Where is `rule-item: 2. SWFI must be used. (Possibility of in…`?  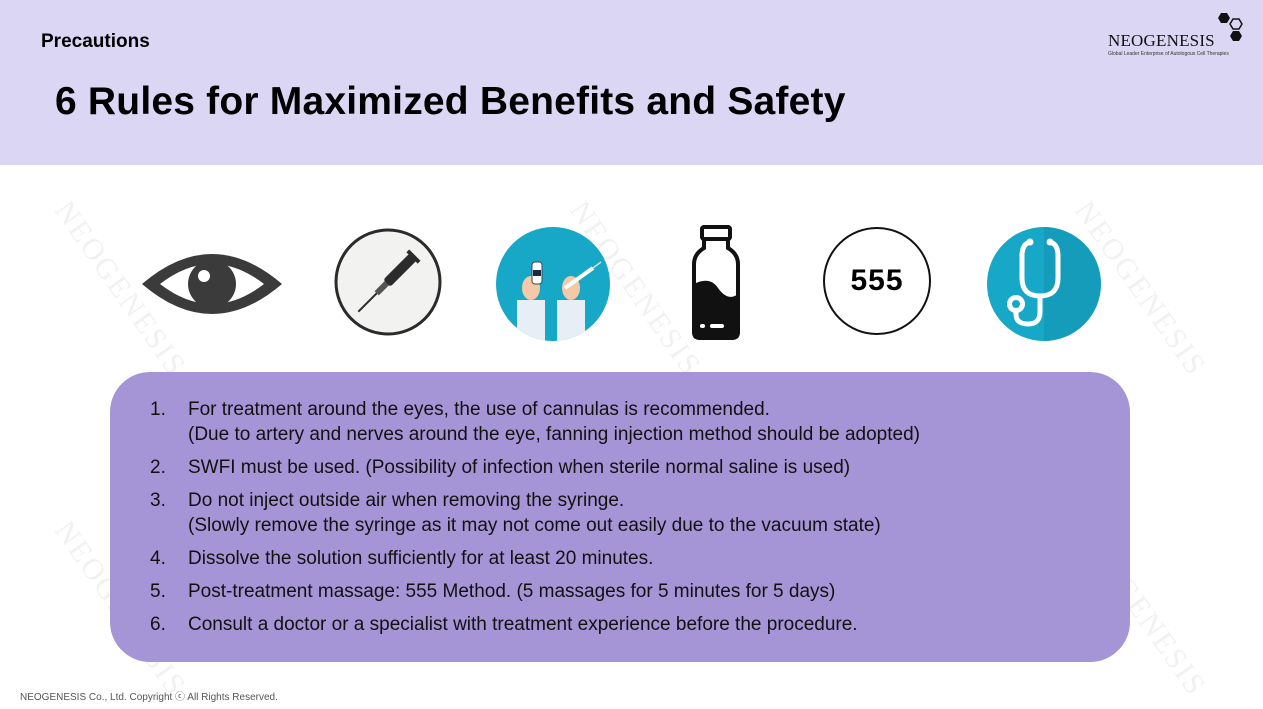
rule-item: 2. SWFI must be used. (Possibility of in… is located at coordinates (535, 467).